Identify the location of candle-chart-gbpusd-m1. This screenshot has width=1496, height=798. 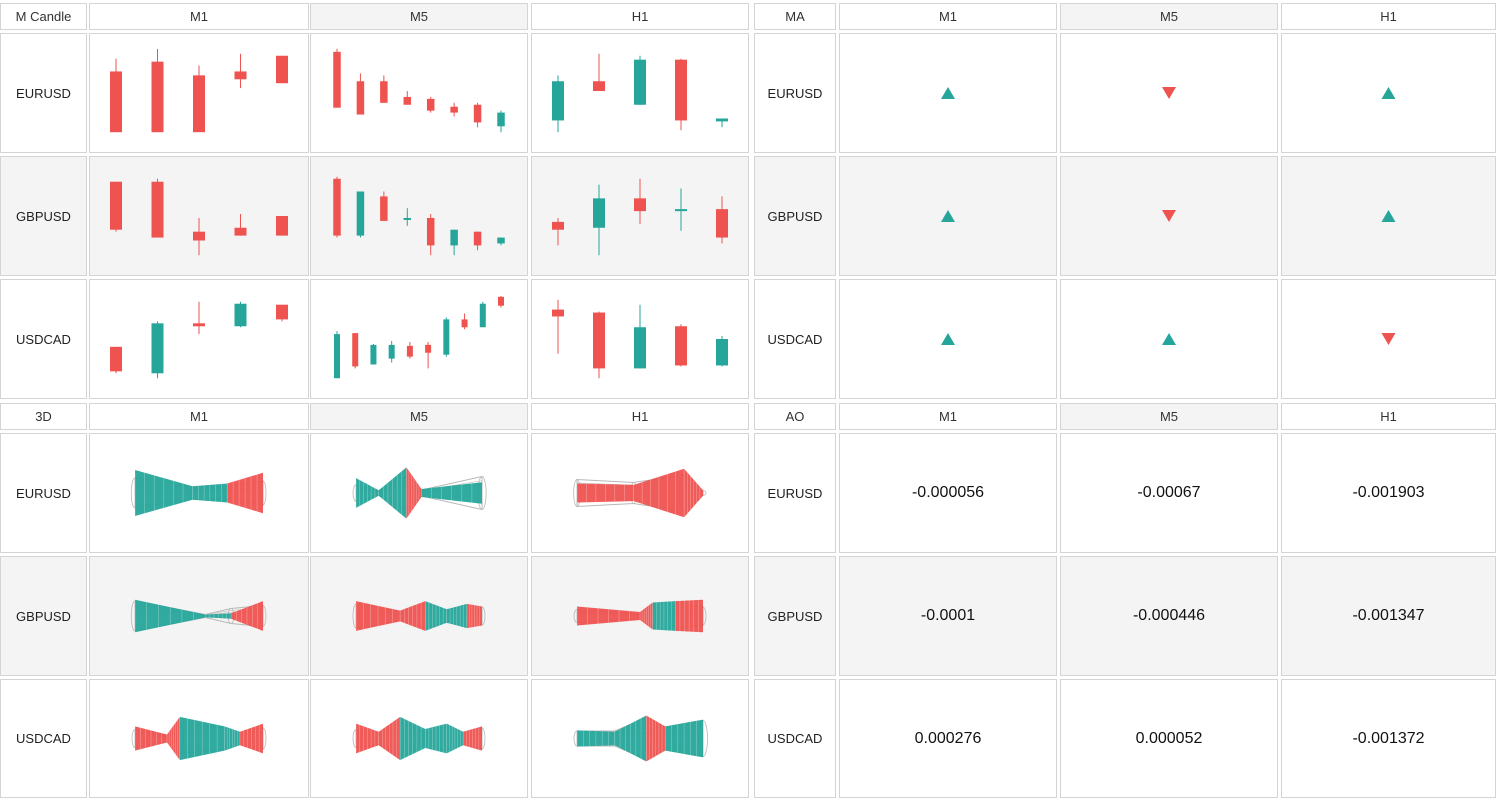
(199, 216).